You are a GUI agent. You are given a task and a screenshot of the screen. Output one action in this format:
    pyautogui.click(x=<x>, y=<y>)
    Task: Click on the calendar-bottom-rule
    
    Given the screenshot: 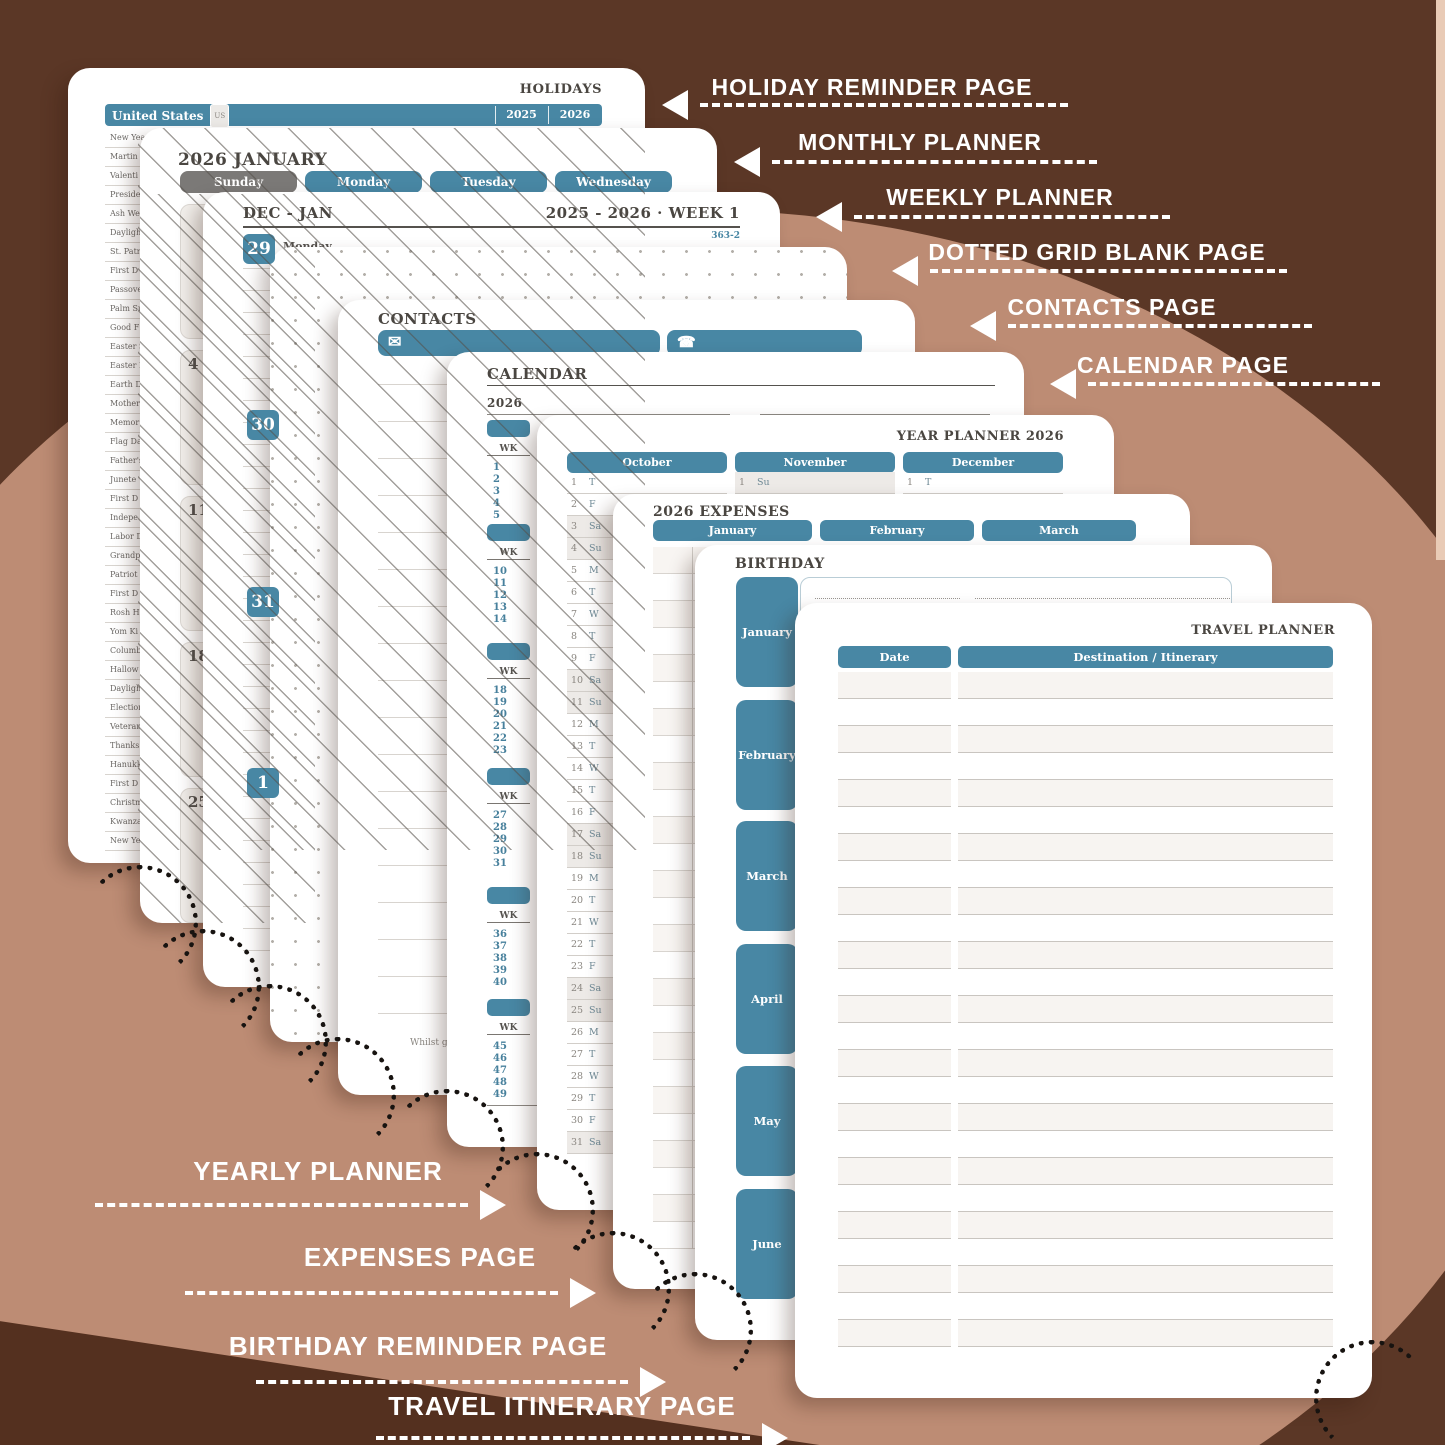 What is the action you would take?
    pyautogui.click(x=514, y=1105)
    